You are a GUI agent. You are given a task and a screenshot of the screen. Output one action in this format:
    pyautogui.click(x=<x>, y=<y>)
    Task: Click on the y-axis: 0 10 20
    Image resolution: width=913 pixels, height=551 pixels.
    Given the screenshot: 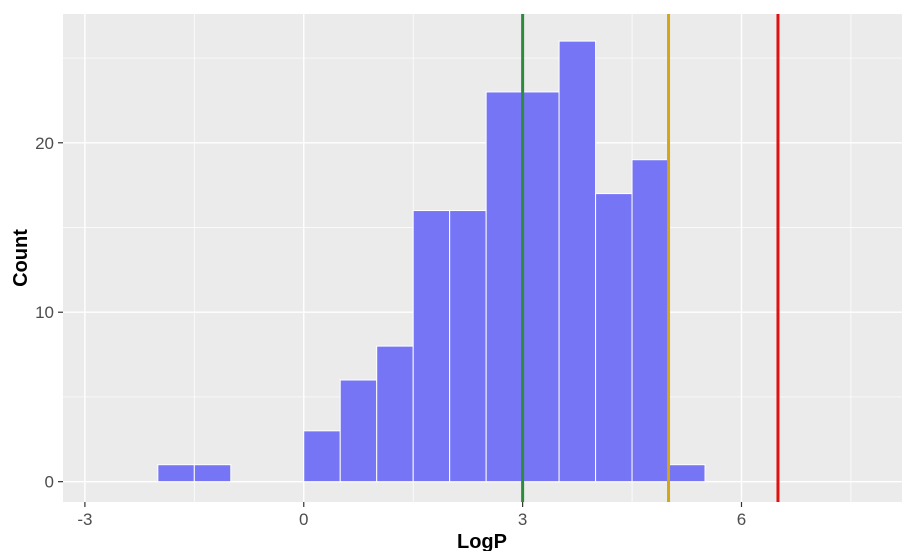 What is the action you would take?
    pyautogui.click(x=49, y=313)
    